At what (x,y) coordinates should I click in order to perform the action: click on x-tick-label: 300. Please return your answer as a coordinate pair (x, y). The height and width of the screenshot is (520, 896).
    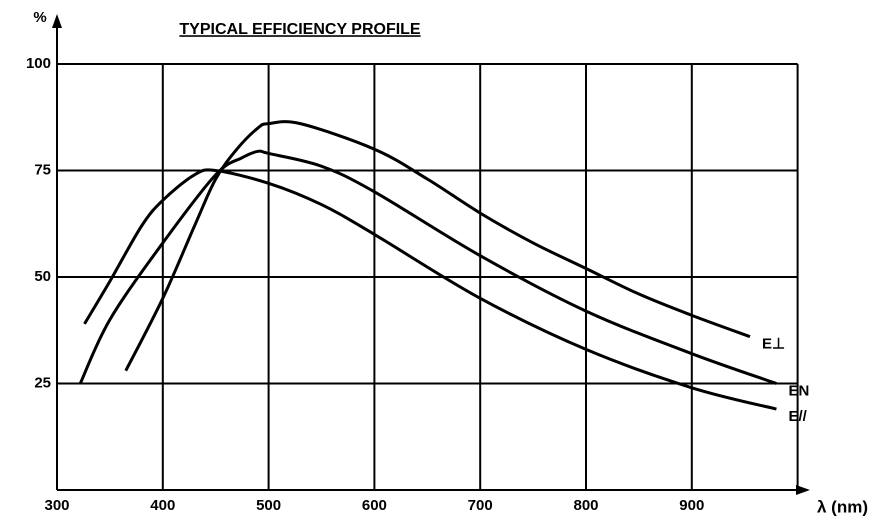
    Looking at the image, I should click on (56, 505).